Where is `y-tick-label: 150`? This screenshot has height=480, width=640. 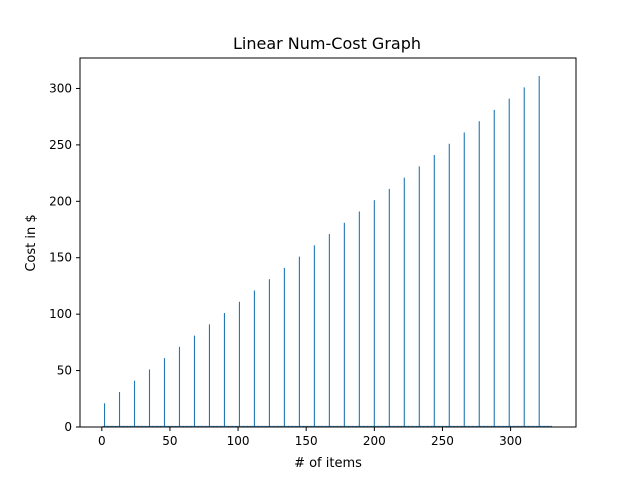 y-tick-label: 150 is located at coordinates (60, 258).